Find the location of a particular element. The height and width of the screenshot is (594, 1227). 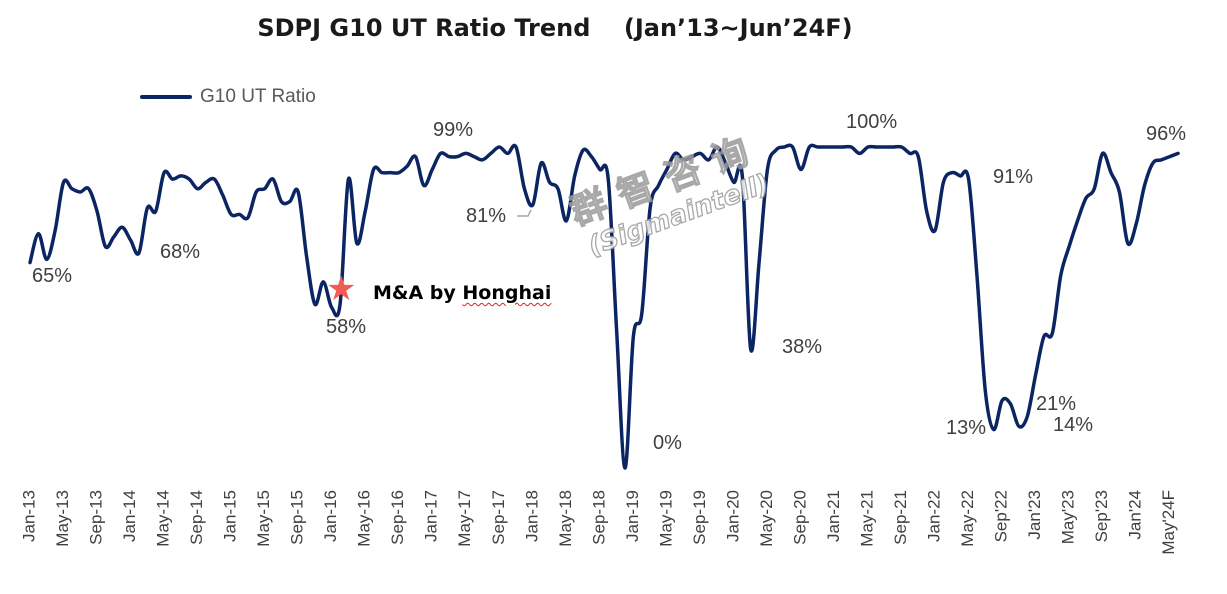

x-tick-label: Jan-16 is located at coordinates (330, 516).